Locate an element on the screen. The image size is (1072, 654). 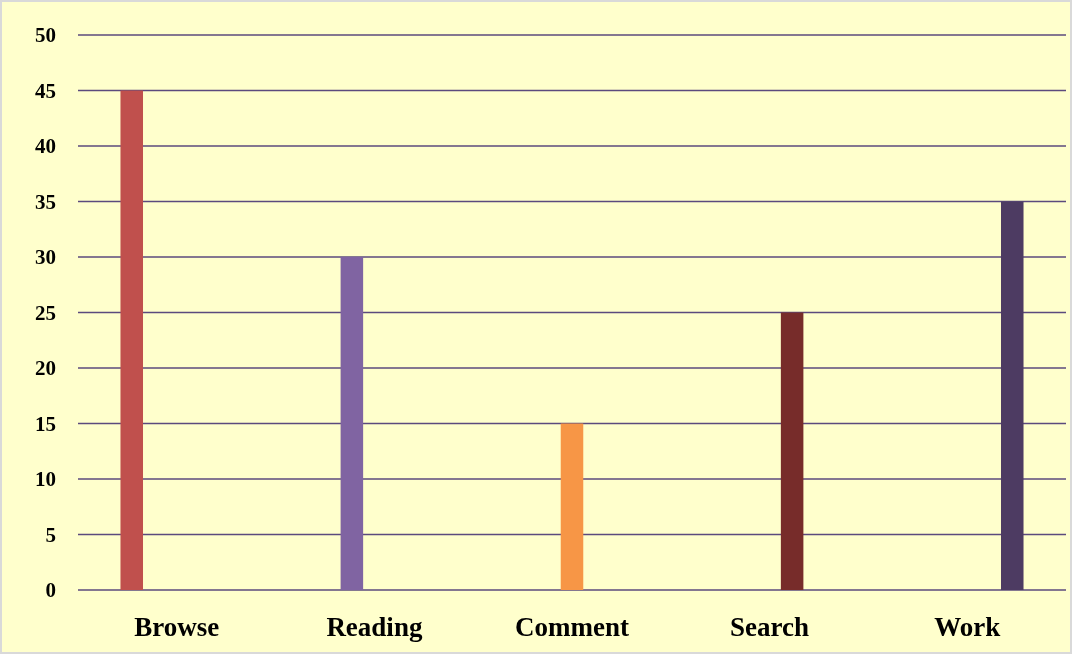
x-tick-label: Search is located at coordinates (770, 627).